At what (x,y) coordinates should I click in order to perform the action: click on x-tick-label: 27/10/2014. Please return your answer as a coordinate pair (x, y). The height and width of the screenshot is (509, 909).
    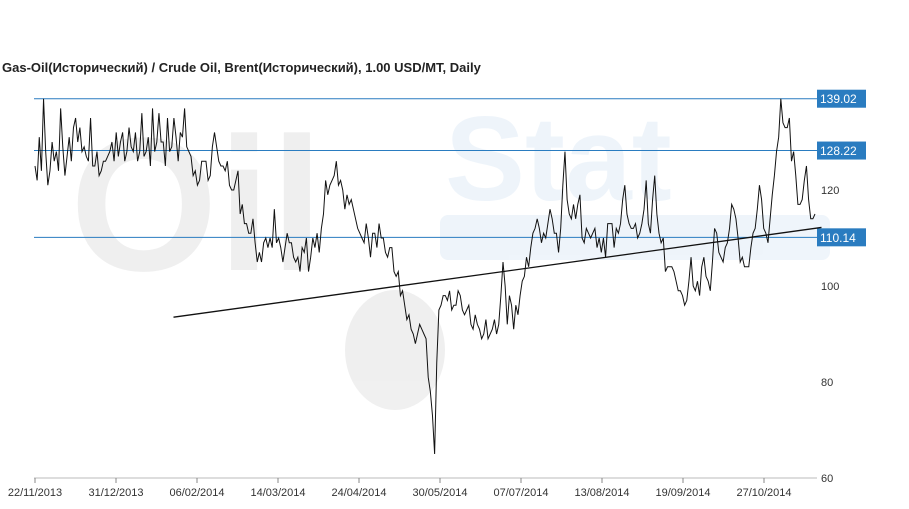
    Looking at the image, I should click on (763, 493).